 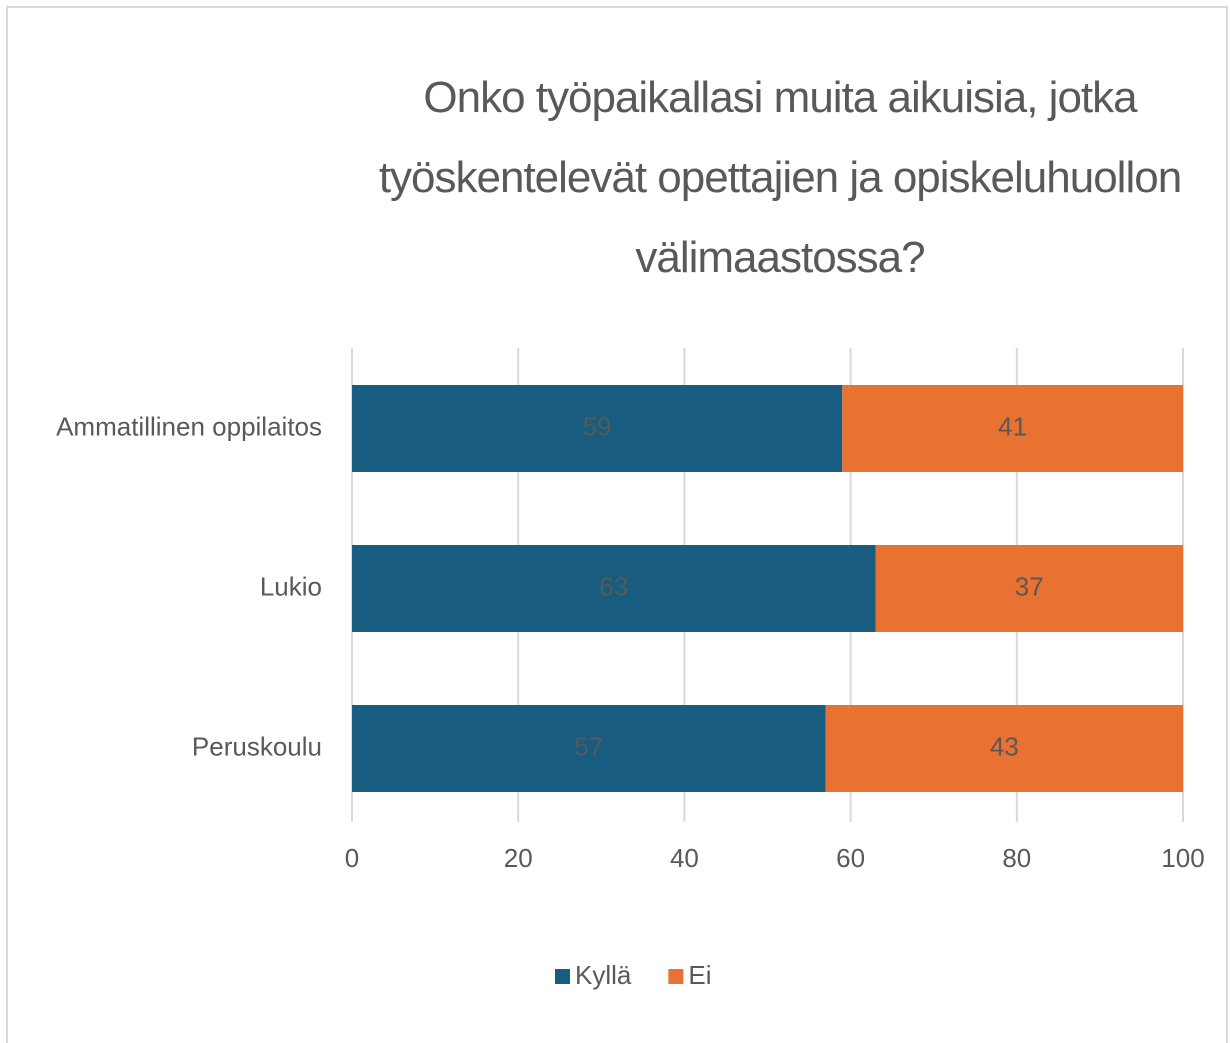 I want to click on data-label: 37, so click(x=1029, y=586).